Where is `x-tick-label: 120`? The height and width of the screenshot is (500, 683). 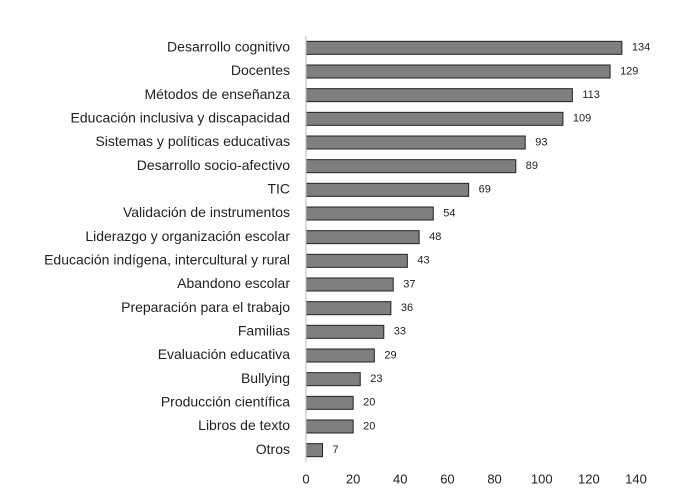 x-tick-label: 120 is located at coordinates (589, 478).